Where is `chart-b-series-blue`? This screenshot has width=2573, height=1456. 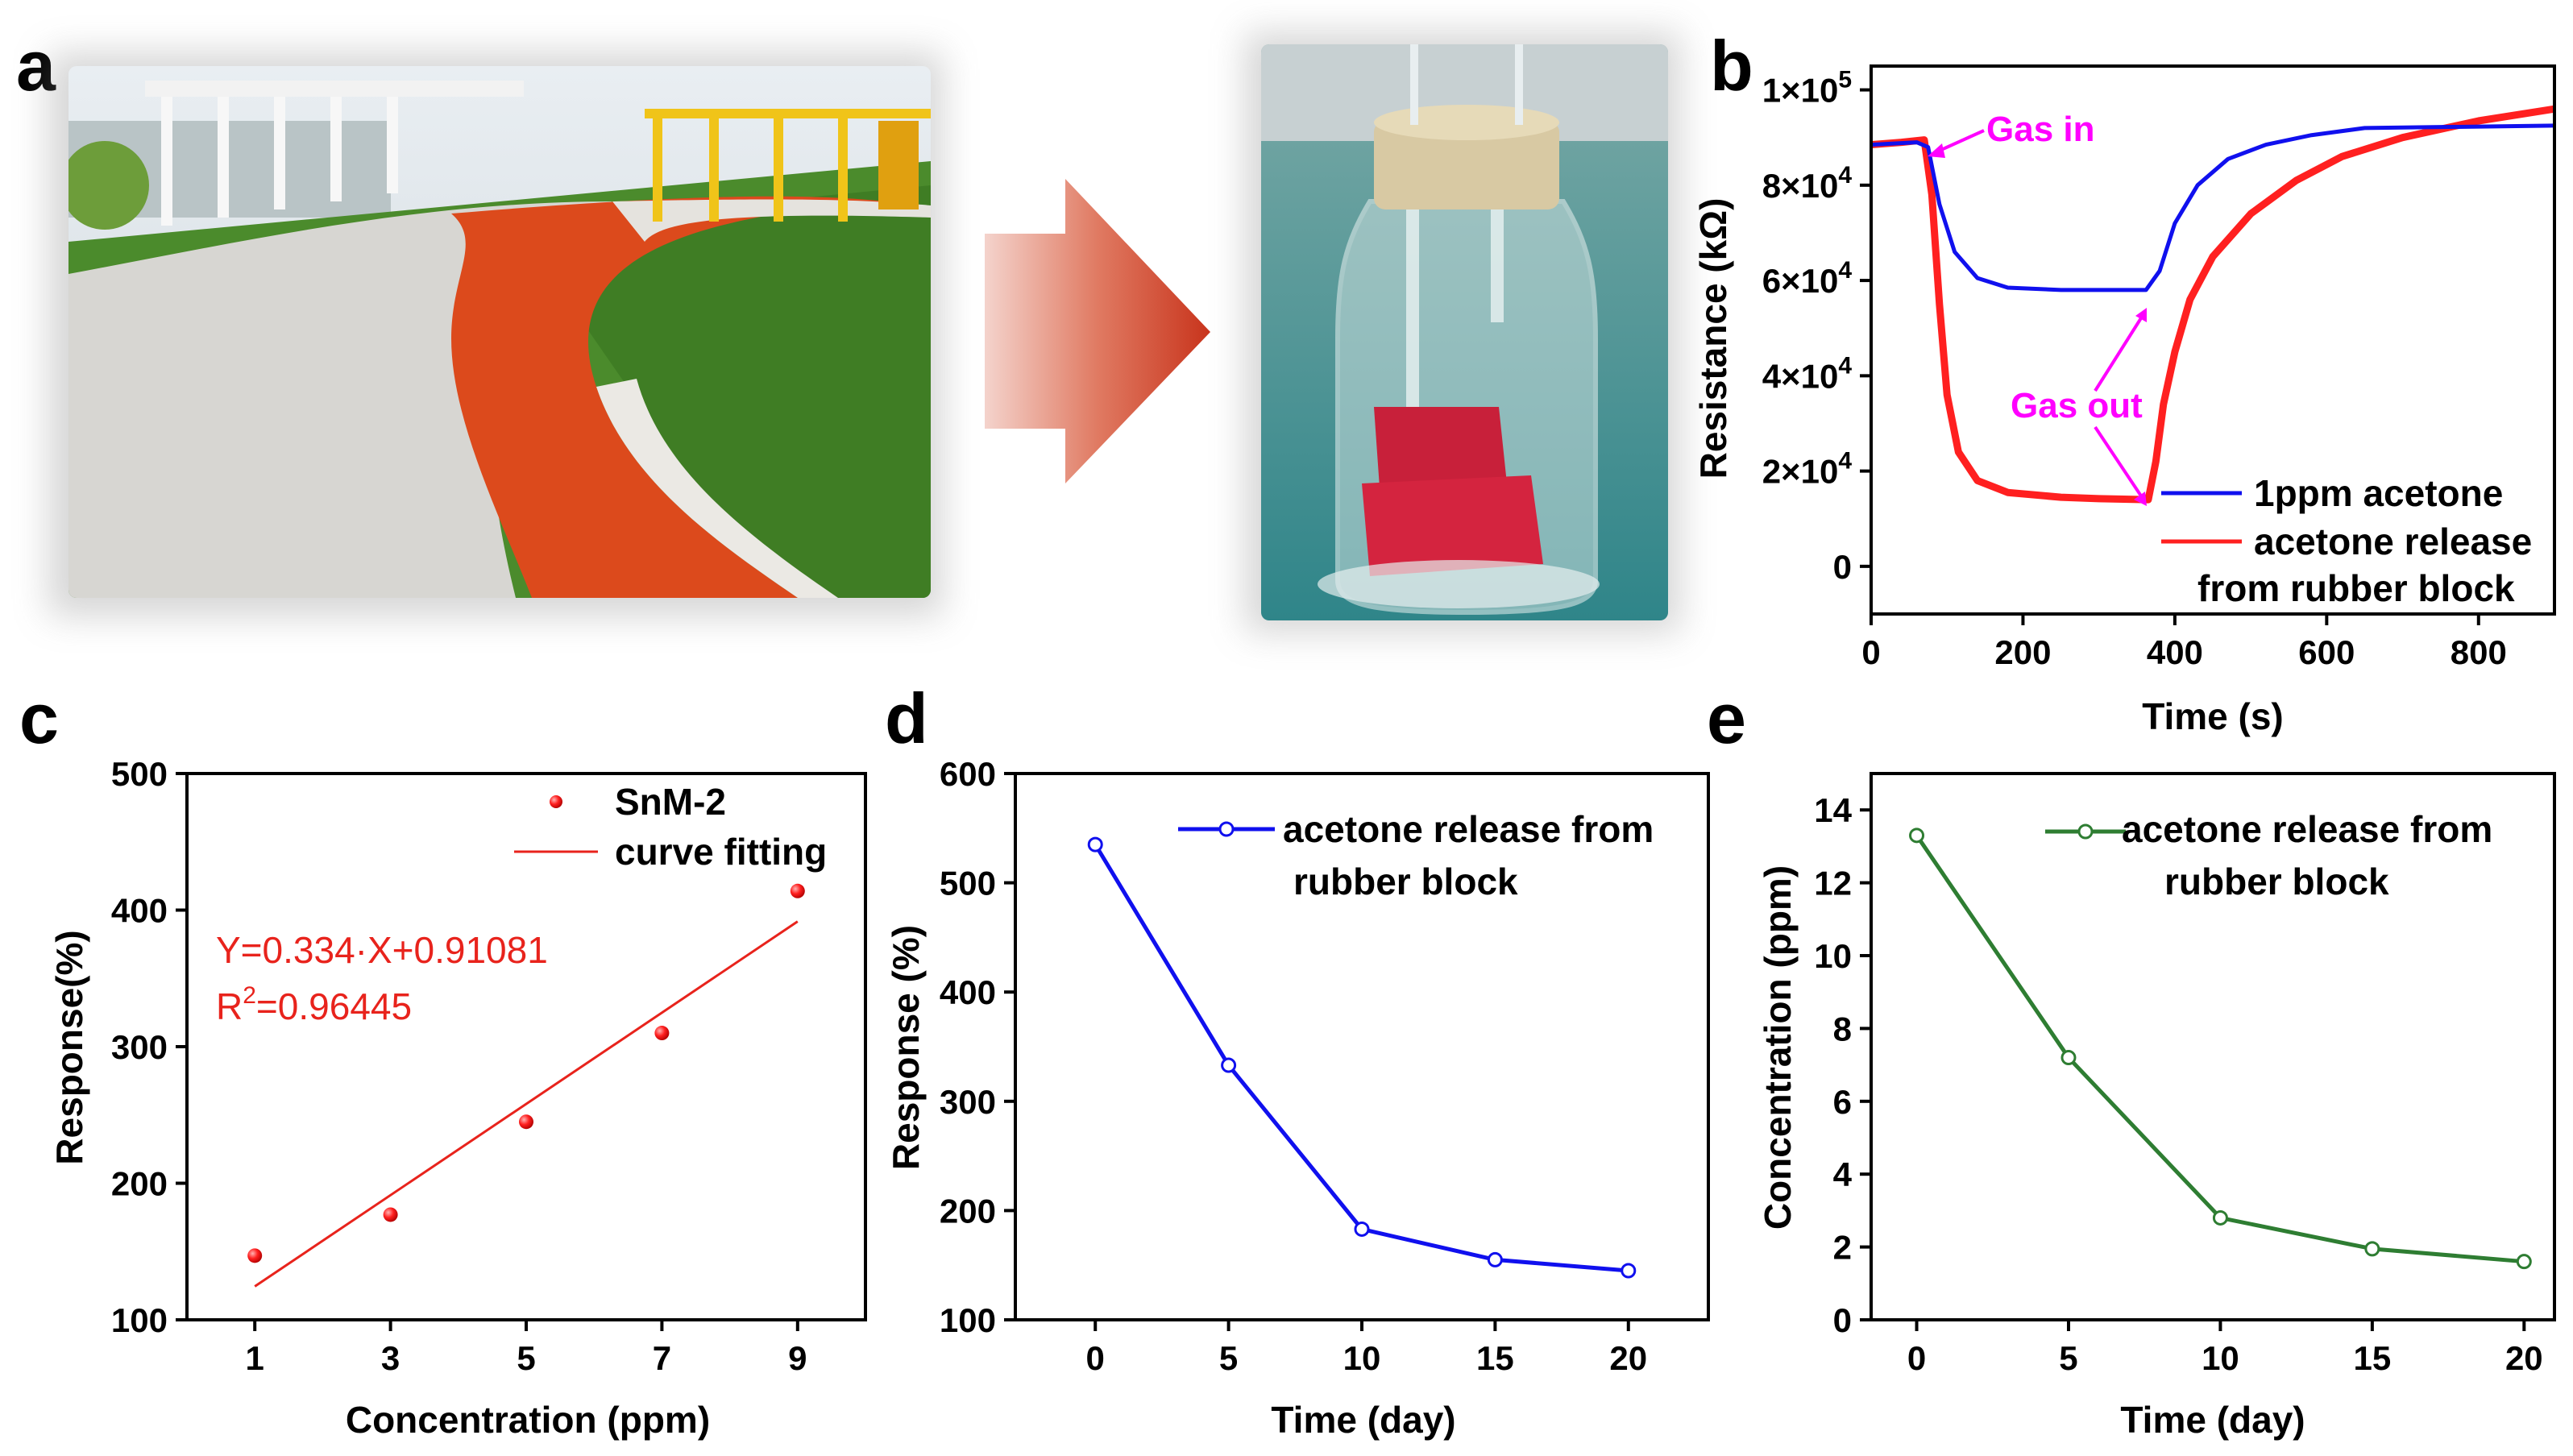 chart-b-series-blue is located at coordinates (2212, 207).